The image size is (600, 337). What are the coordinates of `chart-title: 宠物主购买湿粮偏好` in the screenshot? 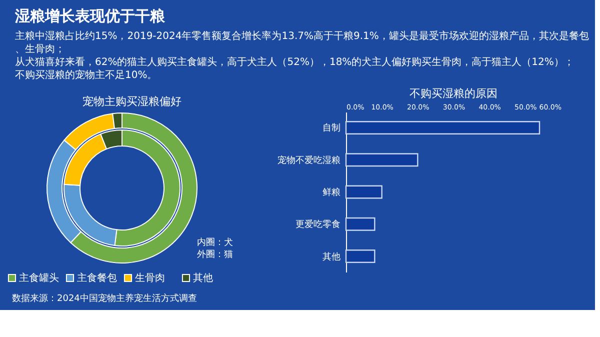 It's located at (132, 101).